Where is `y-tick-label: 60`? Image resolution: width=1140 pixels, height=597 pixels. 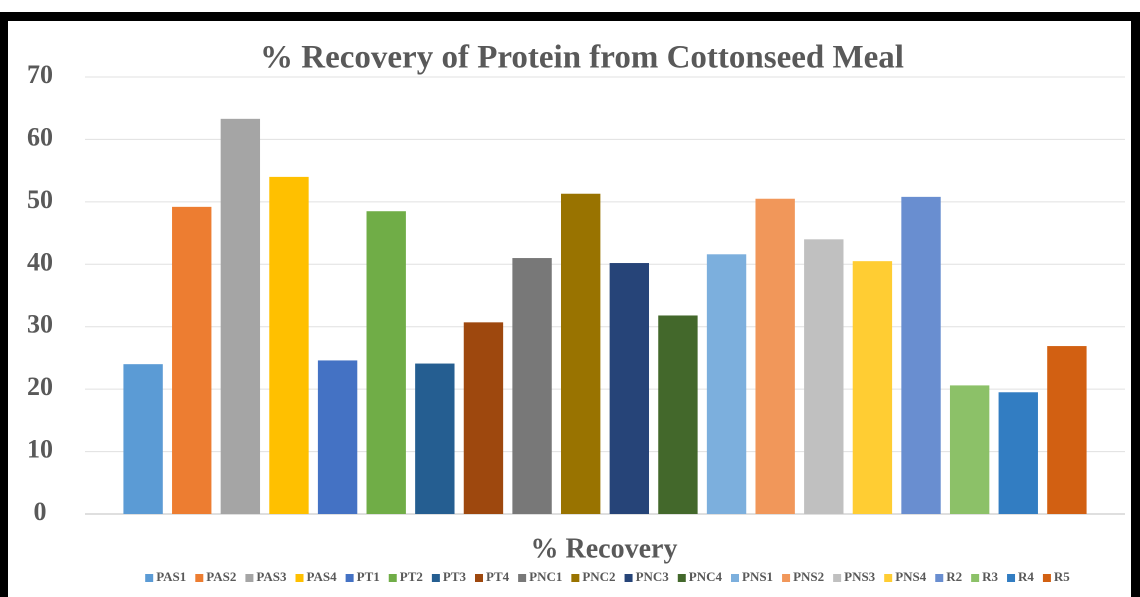 y-tick-label: 60 is located at coordinates (40, 136).